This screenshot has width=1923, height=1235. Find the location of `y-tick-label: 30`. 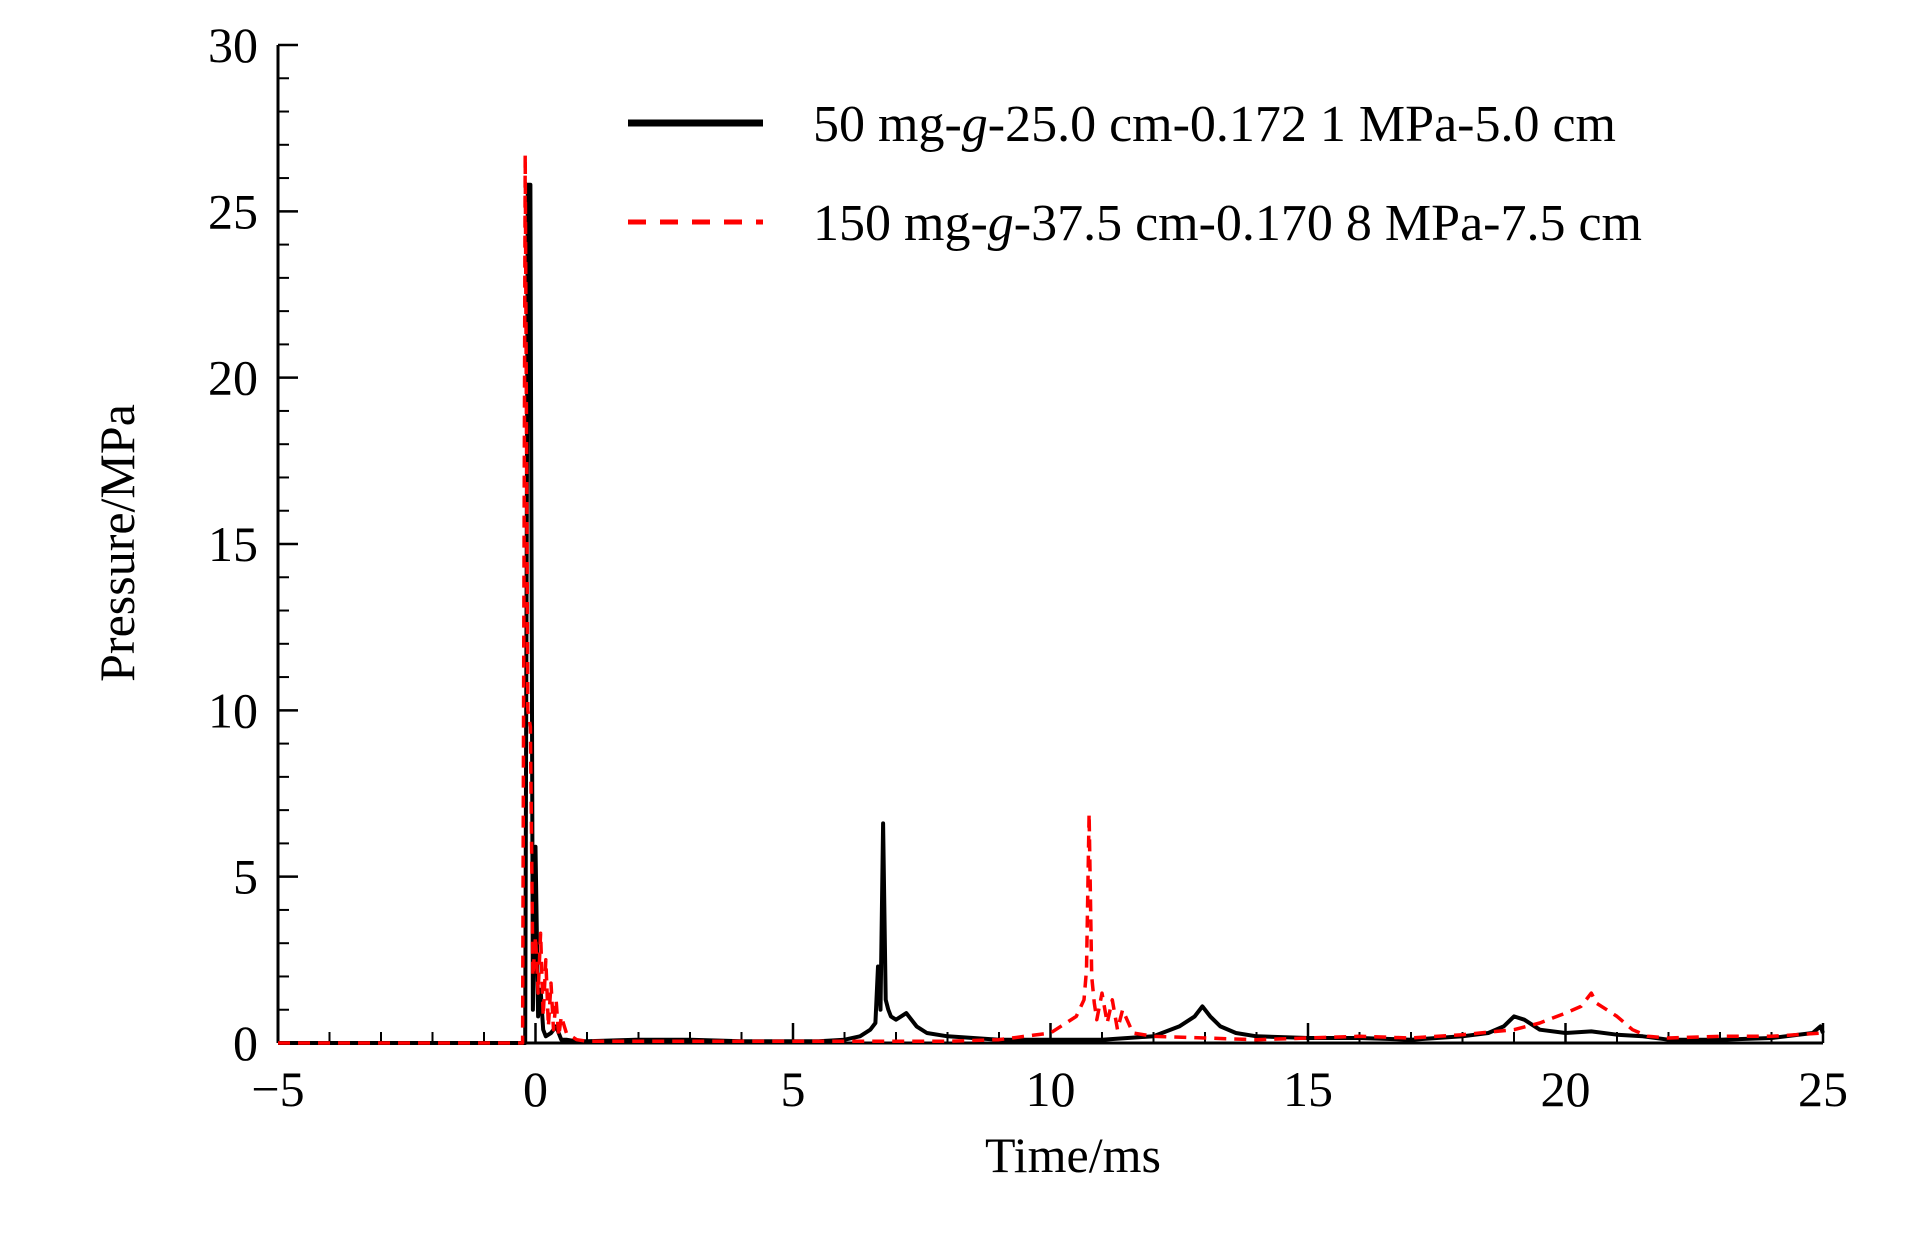

y-tick-label: 30 is located at coordinates (233, 45).